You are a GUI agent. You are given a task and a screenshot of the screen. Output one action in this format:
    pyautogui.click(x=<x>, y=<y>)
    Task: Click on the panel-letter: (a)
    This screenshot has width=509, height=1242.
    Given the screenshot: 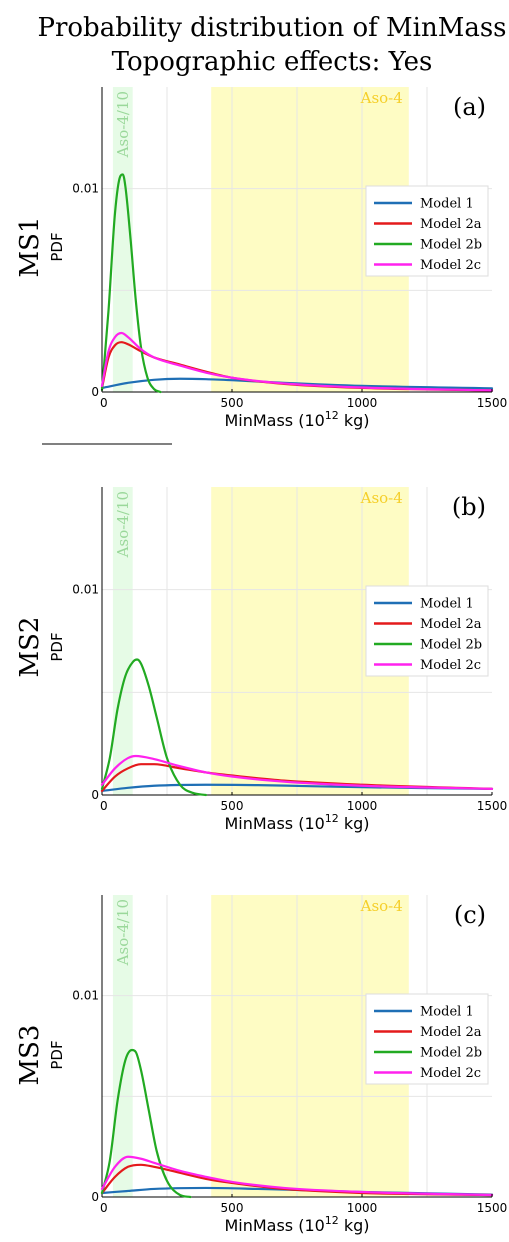 What is the action you would take?
    pyautogui.click(x=469, y=107)
    